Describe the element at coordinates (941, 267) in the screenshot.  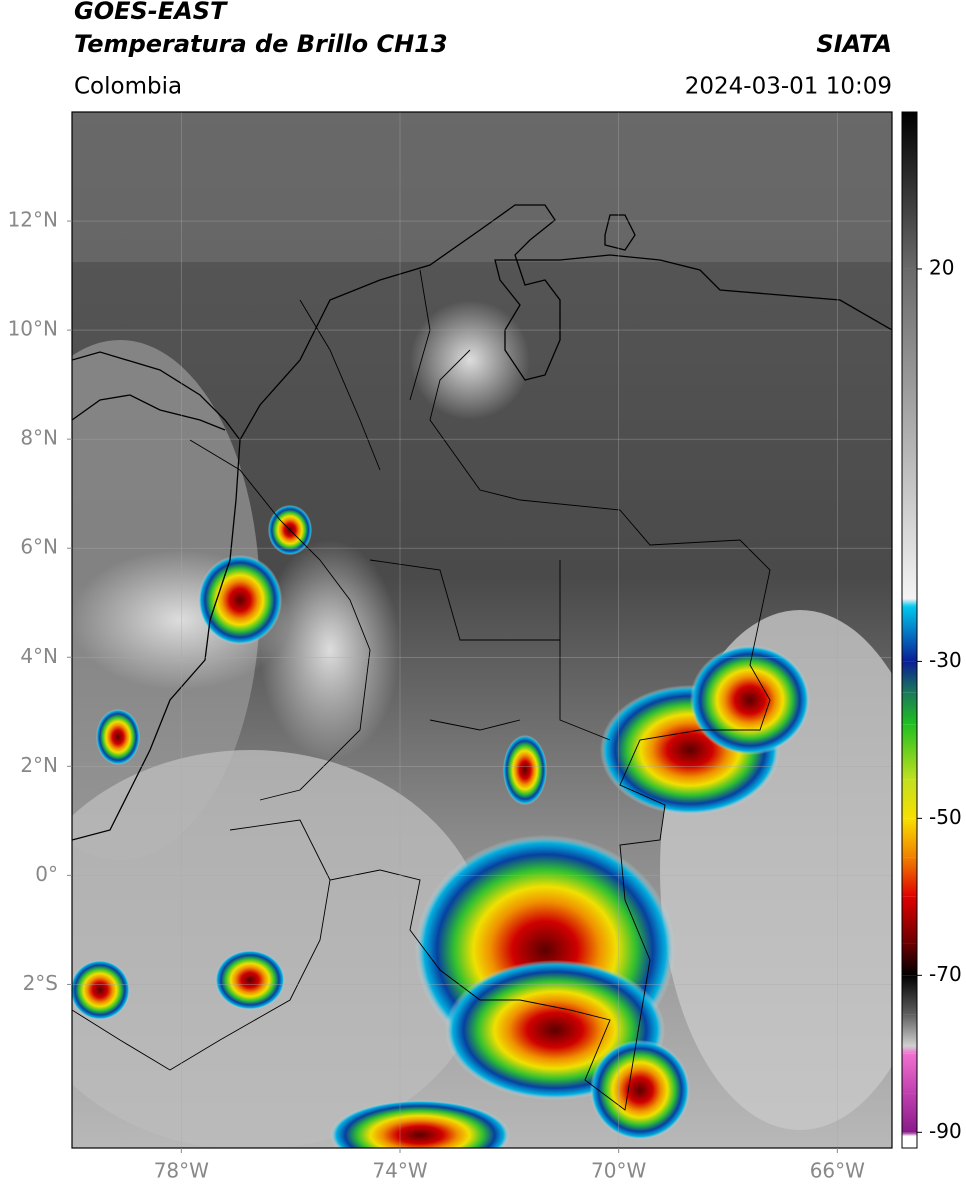
I see `colorbar-tick-label: 20` at that location.